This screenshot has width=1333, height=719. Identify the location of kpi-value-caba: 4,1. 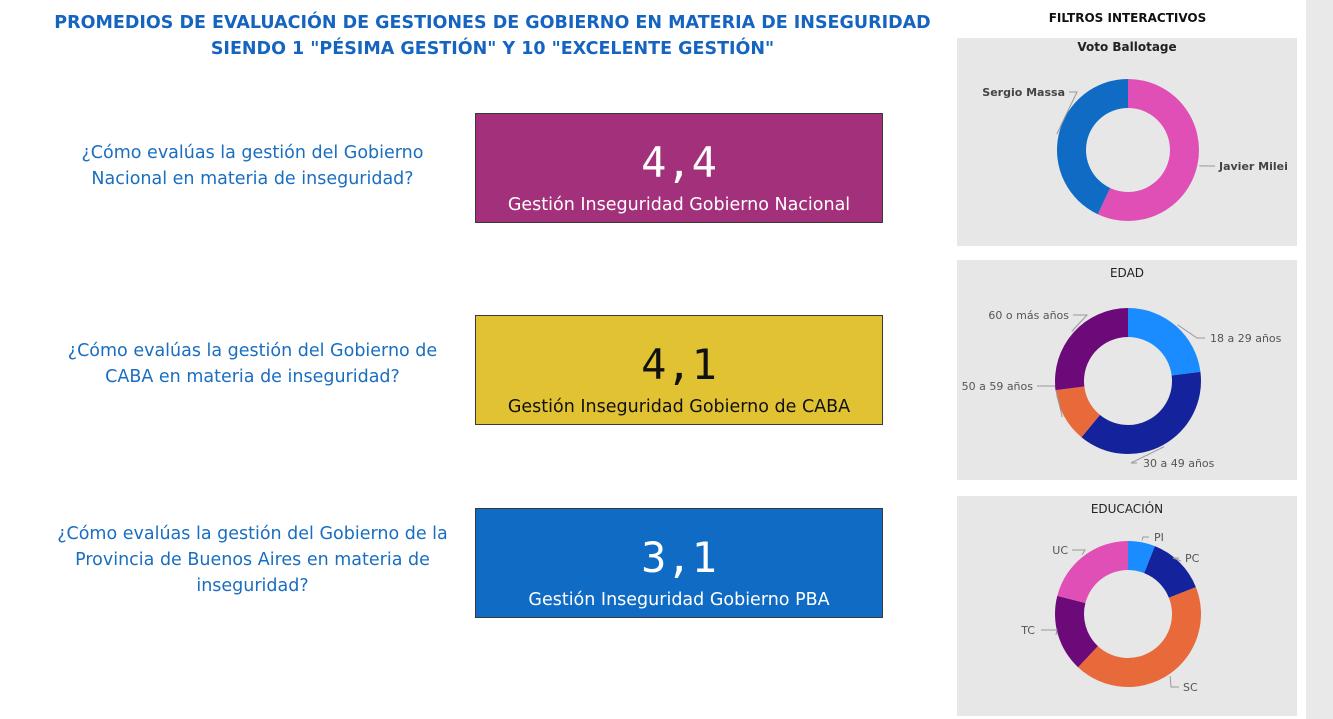
(679, 364).